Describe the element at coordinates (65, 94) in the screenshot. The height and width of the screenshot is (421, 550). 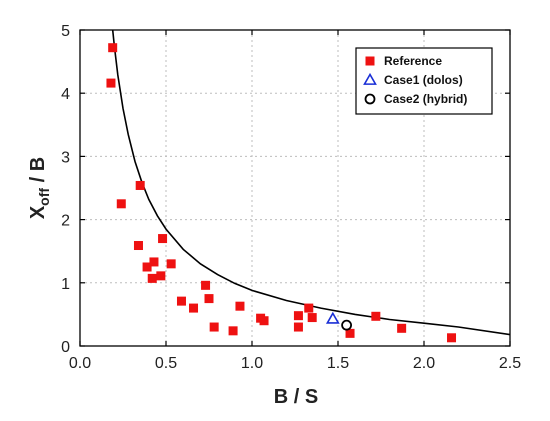
I see `y-tick-label: 4` at that location.